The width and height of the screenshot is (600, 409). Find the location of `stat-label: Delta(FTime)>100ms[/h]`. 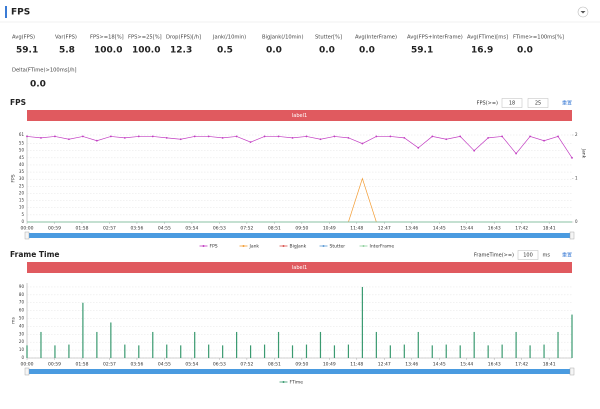

stat-label: Delta(FTime)>100ms[/h] is located at coordinates (44, 71).